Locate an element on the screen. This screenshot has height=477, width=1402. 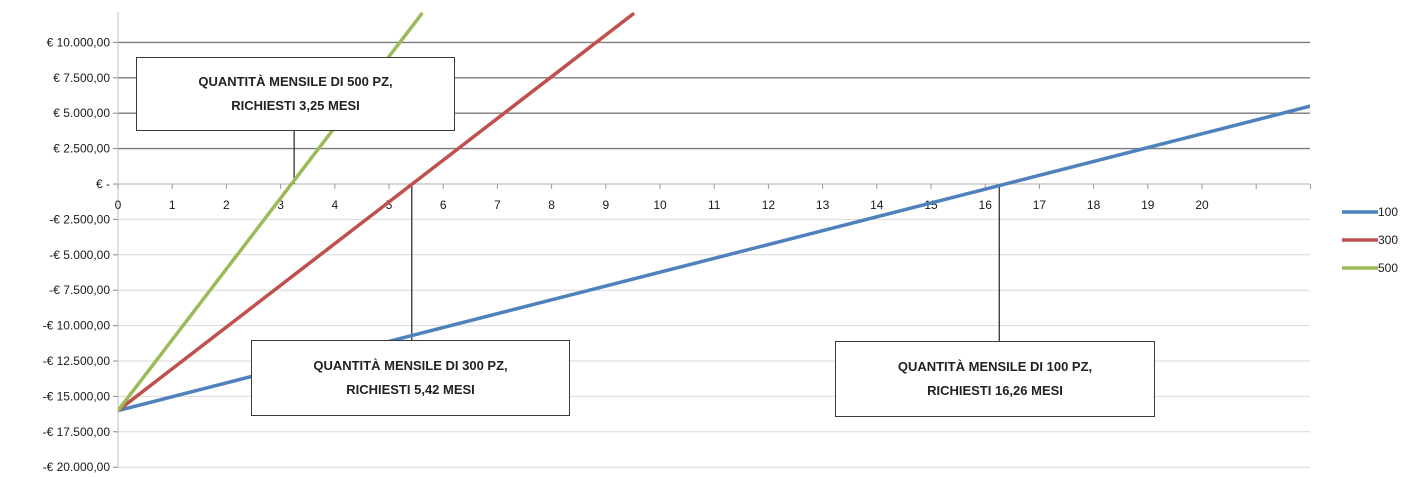
y-tick-label: -€ 17.500,00 is located at coordinates (77, 432).